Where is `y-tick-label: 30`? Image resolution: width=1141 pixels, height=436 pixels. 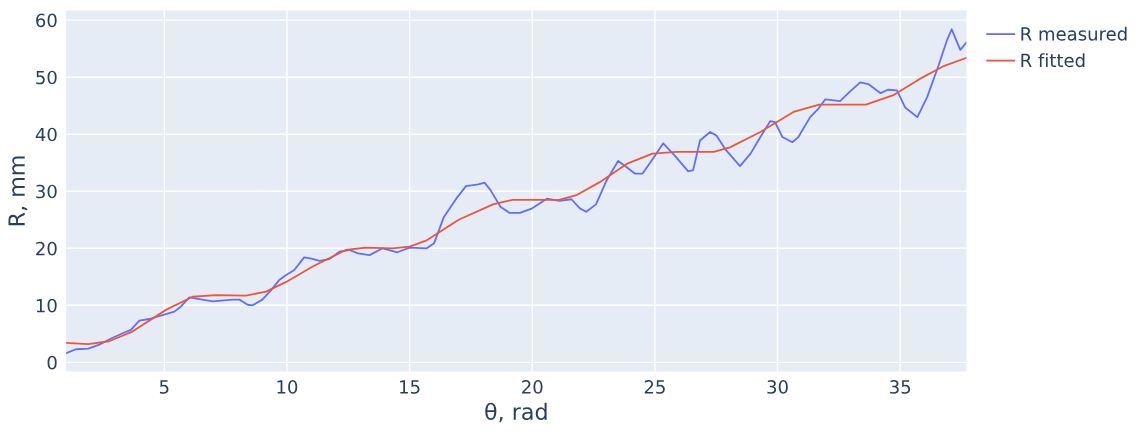
y-tick-label: 30 is located at coordinates (46, 191).